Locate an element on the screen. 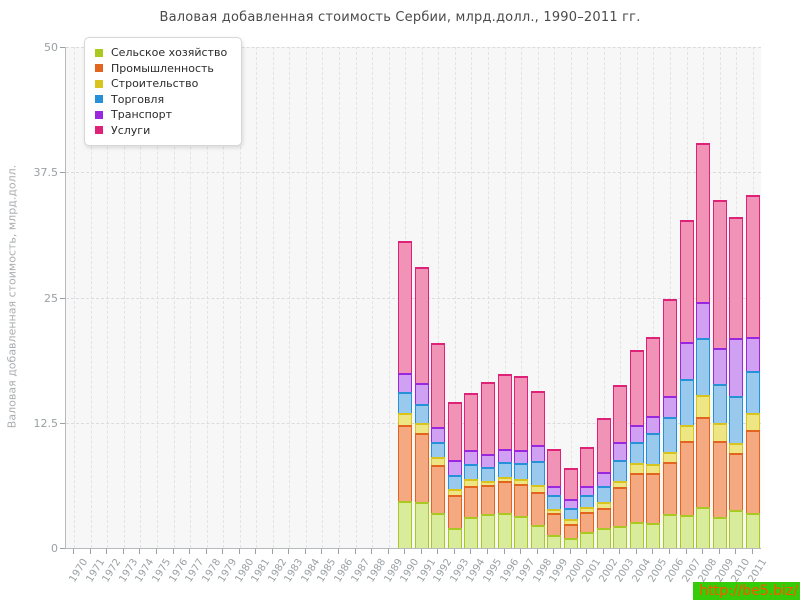 This screenshot has width=800, height=600. legend-item: Услуги is located at coordinates (161, 131).